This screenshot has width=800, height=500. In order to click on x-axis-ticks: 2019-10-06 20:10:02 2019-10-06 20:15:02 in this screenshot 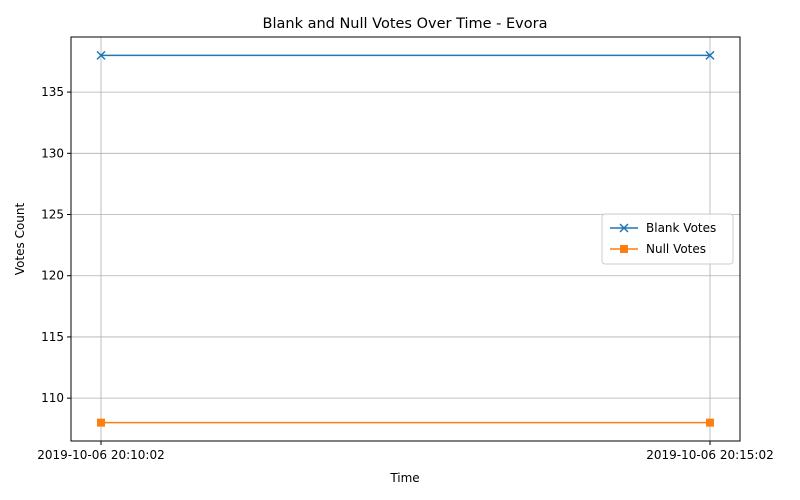, I will do `click(405, 451)`.